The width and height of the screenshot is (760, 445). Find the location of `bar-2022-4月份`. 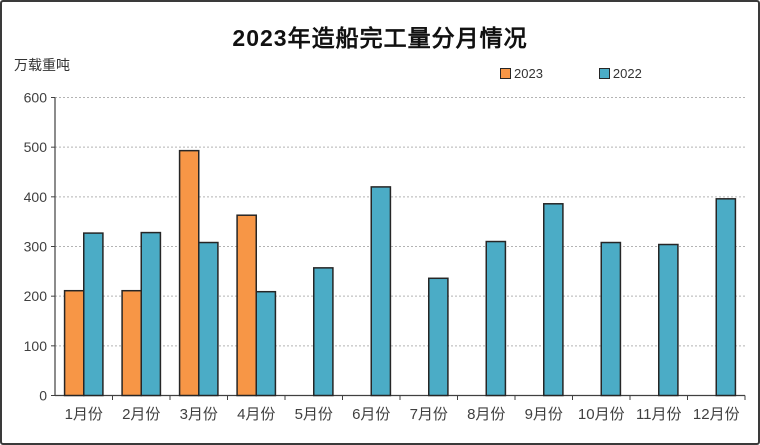

bar-2022-4月份 is located at coordinates (266, 343).